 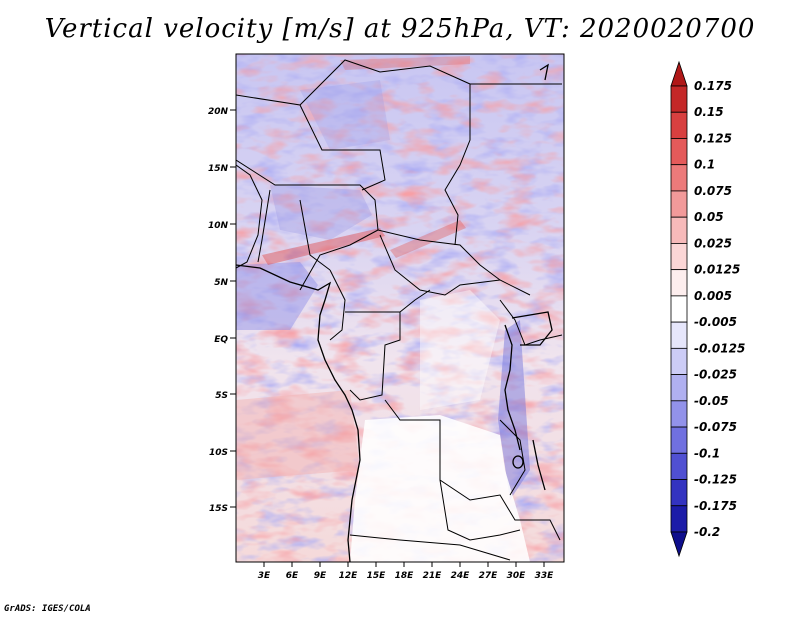 I want to click on lon-label-15e: 15E, so click(x=377, y=576).